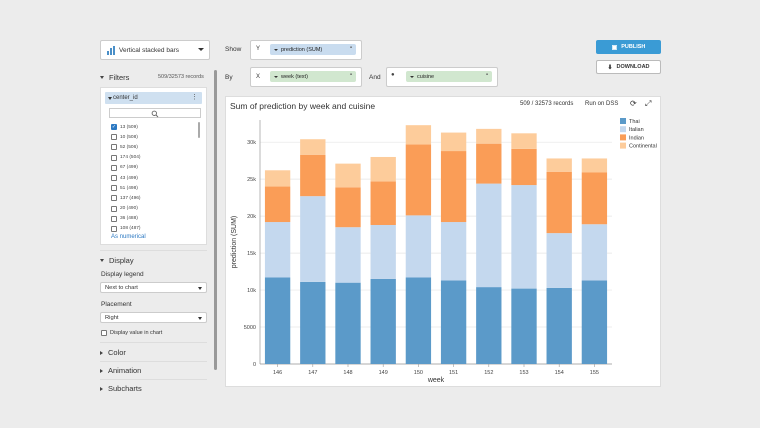 The height and width of the screenshot is (428, 760). I want to click on animation-section-header: Animation, so click(120, 370).